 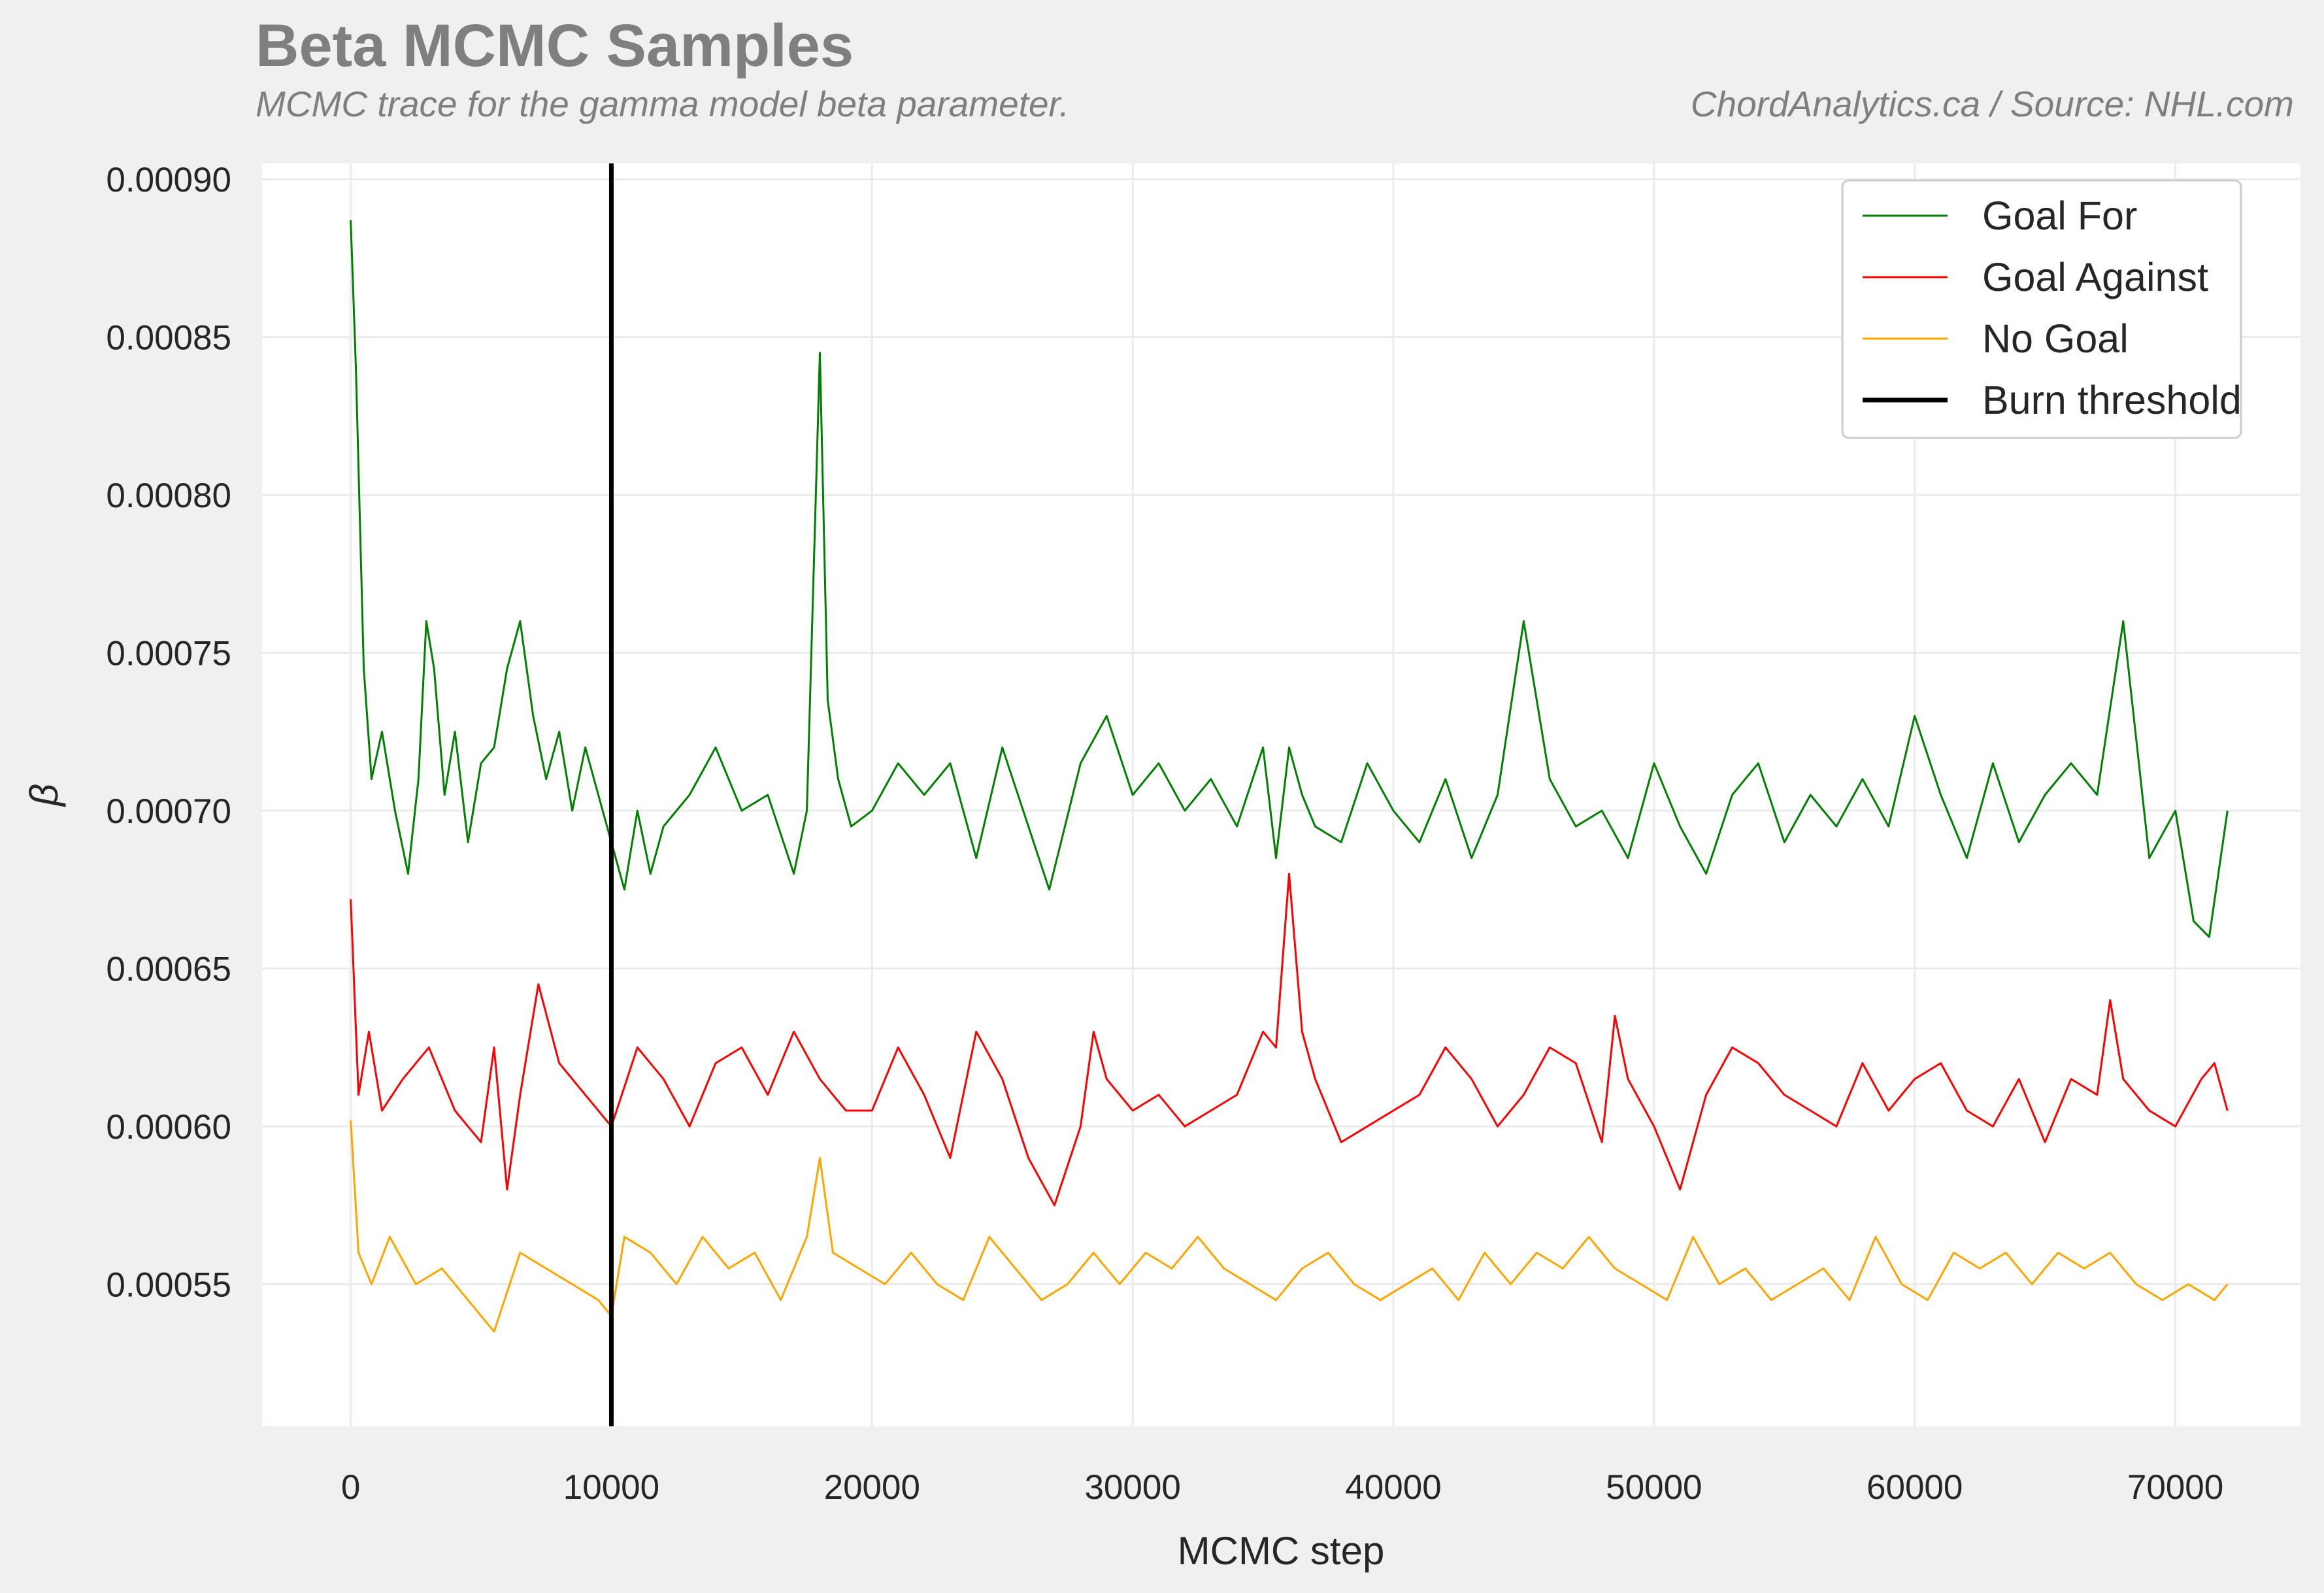 What do you see at coordinates (555, 45) in the screenshot?
I see `chart-title: Beta MCMC Samples` at bounding box center [555, 45].